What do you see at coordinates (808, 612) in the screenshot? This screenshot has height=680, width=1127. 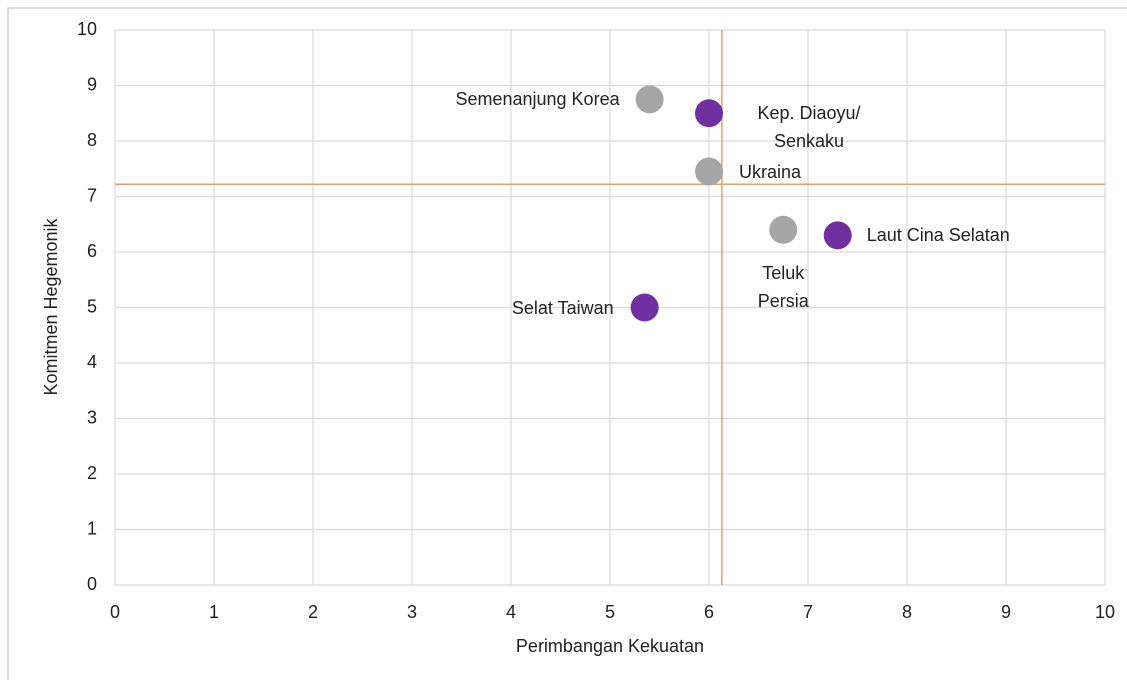 I see `x-tick-label: 7` at bounding box center [808, 612].